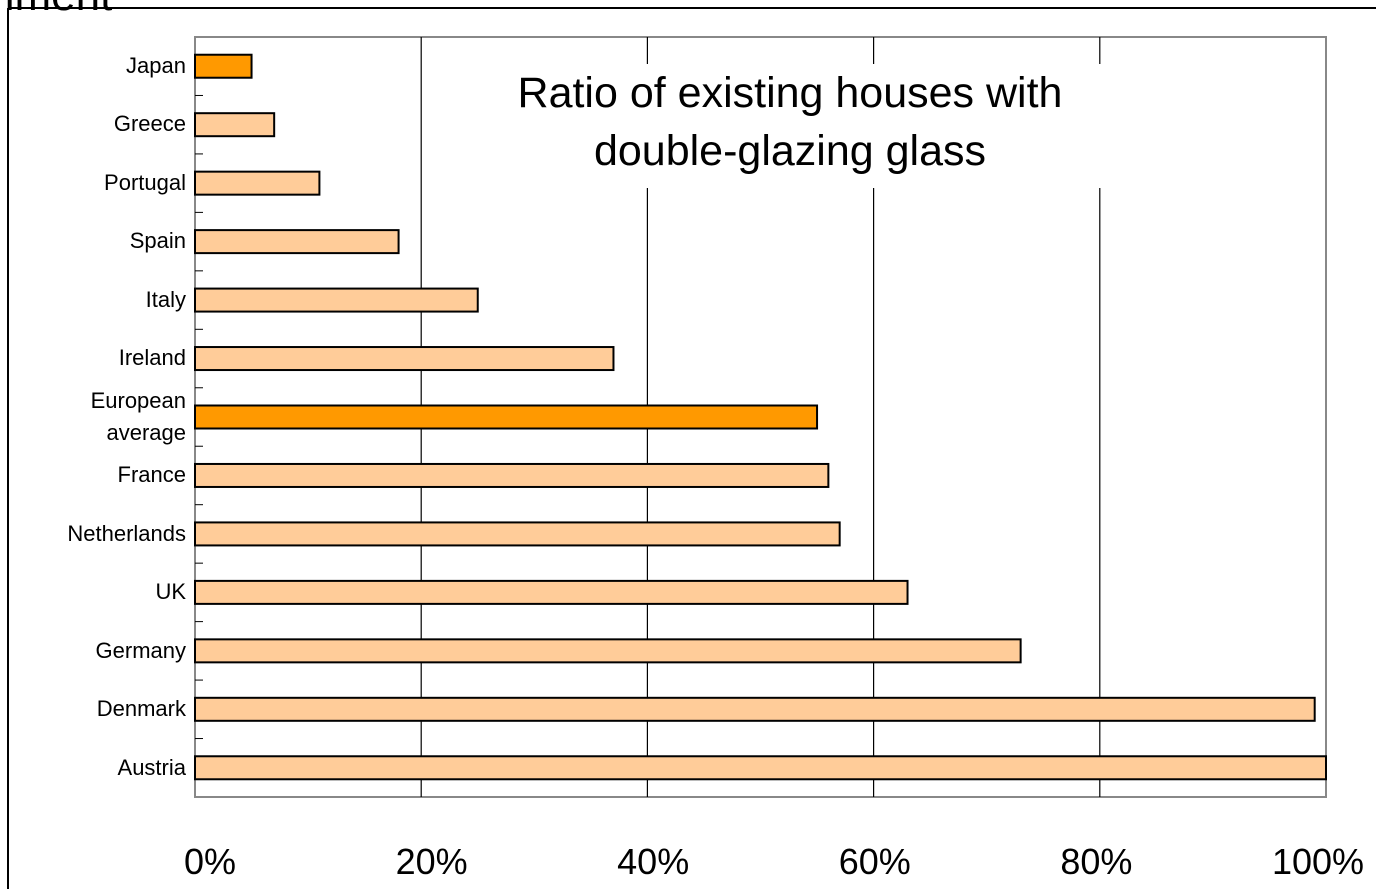 Image resolution: width=1376 pixels, height=889 pixels. Describe the element at coordinates (1096, 861) in the screenshot. I see `x-tick-label: 80%` at that location.